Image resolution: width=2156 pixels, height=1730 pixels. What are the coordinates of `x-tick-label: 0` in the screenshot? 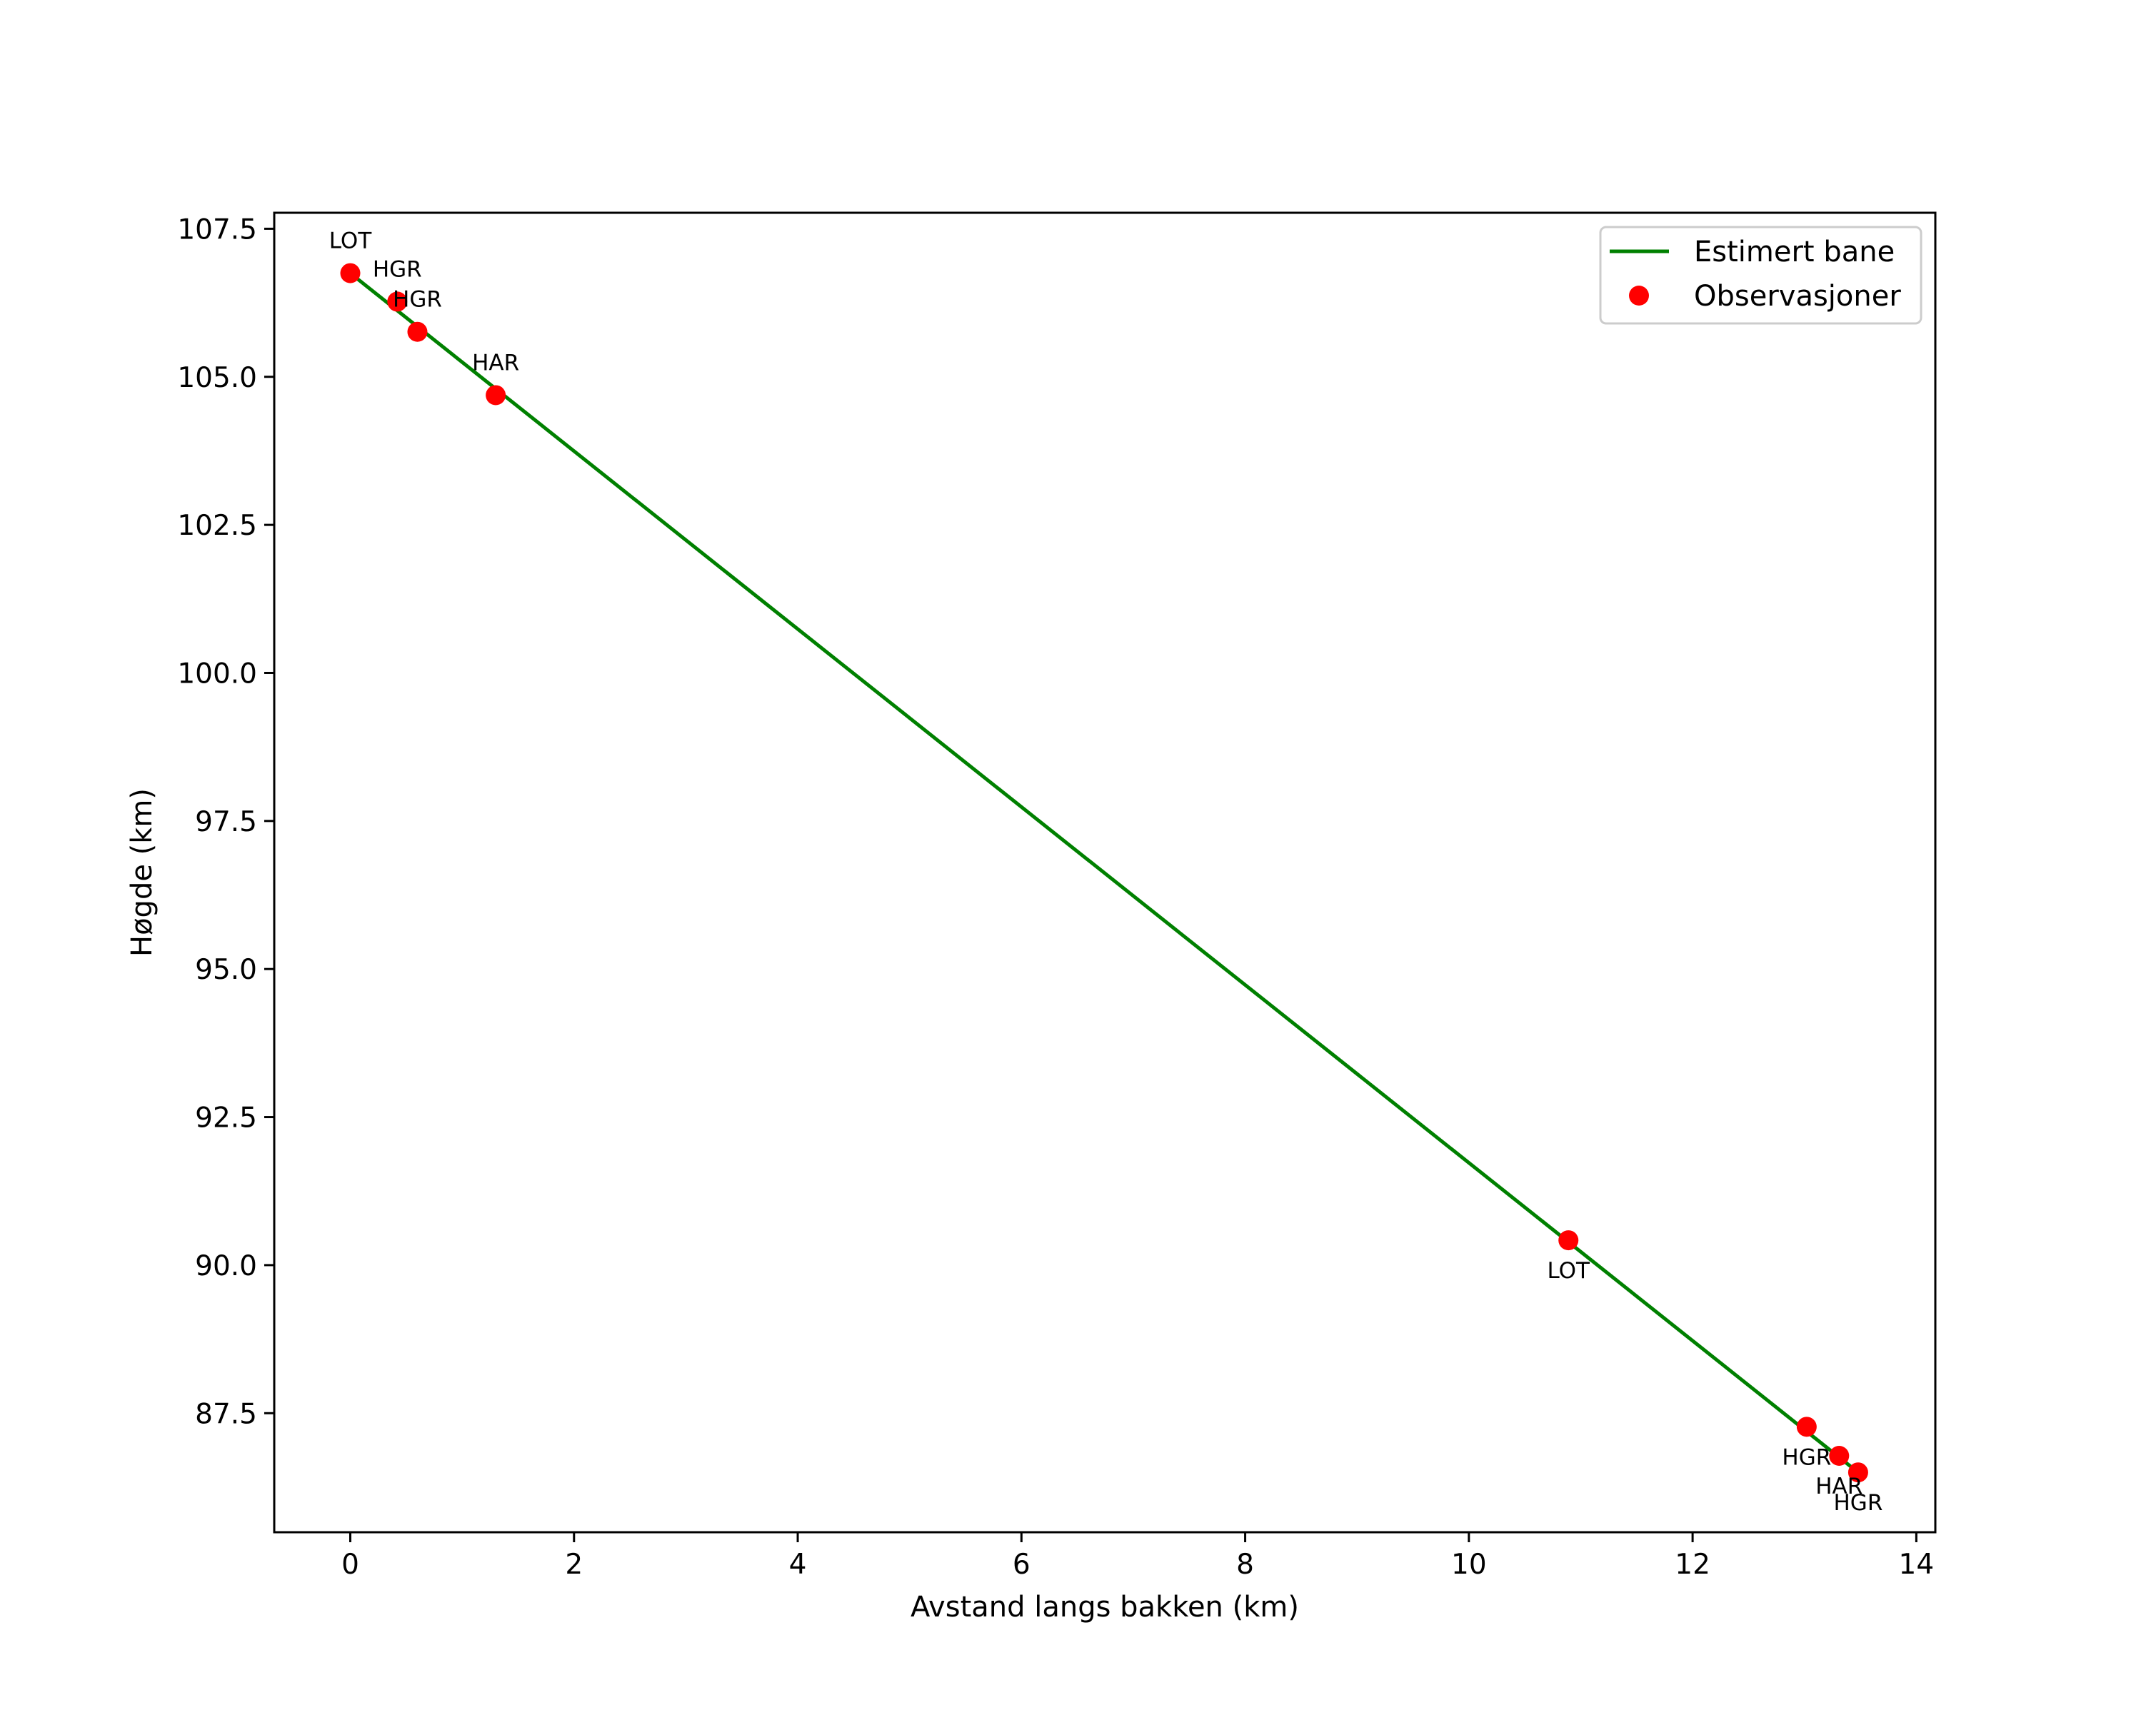 It's located at (350, 1565).